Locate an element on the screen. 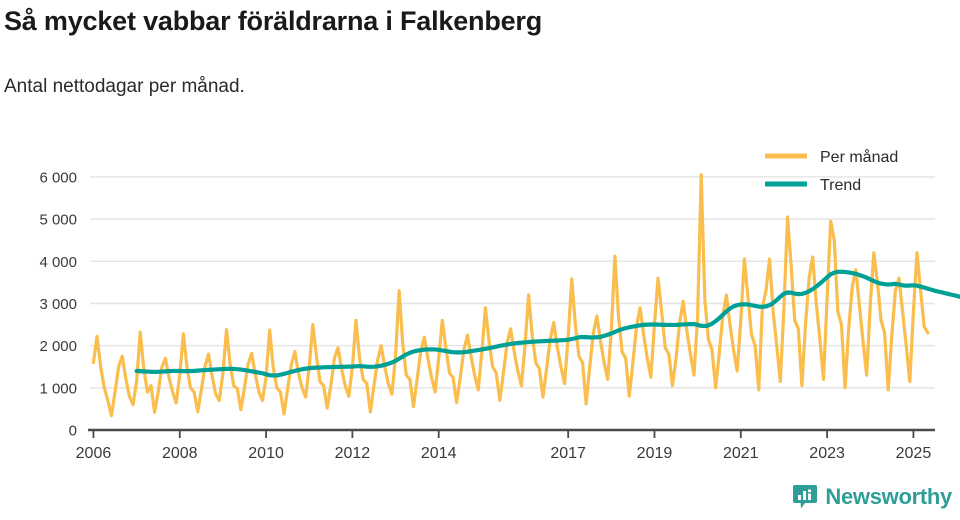 This screenshot has height=520, width=960. x-axis-tick-labels: 2006 2008 2010 2012 2014 2017 2019 2021 2023 2025 is located at coordinates (504, 453).